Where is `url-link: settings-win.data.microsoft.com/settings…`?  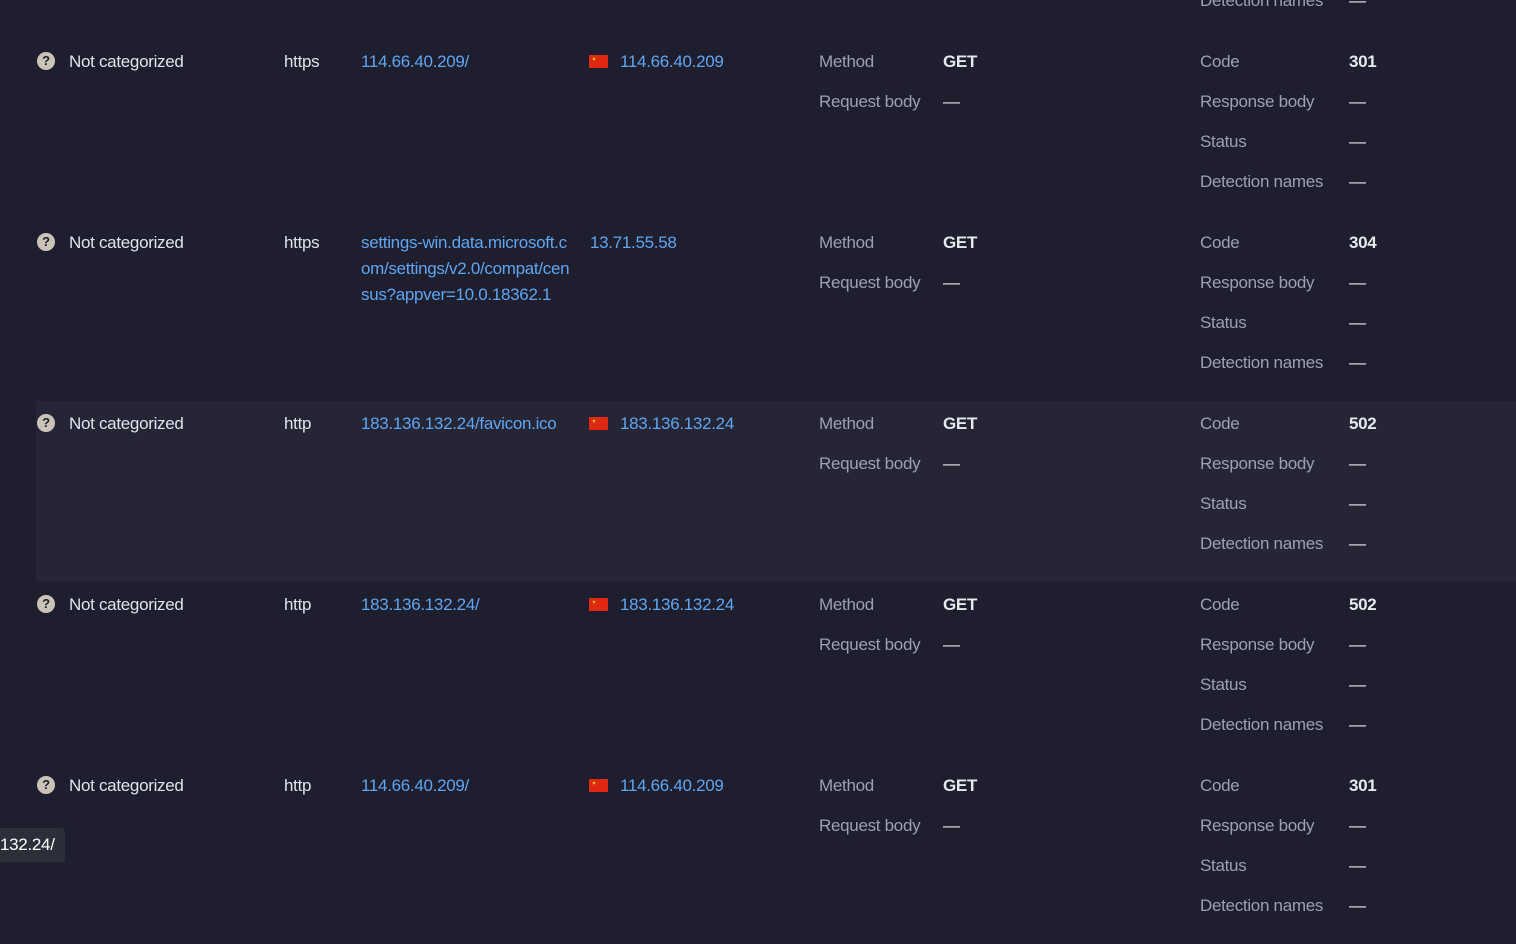
url-link: settings-win.data.microsoft.com/settings… is located at coordinates (465, 268).